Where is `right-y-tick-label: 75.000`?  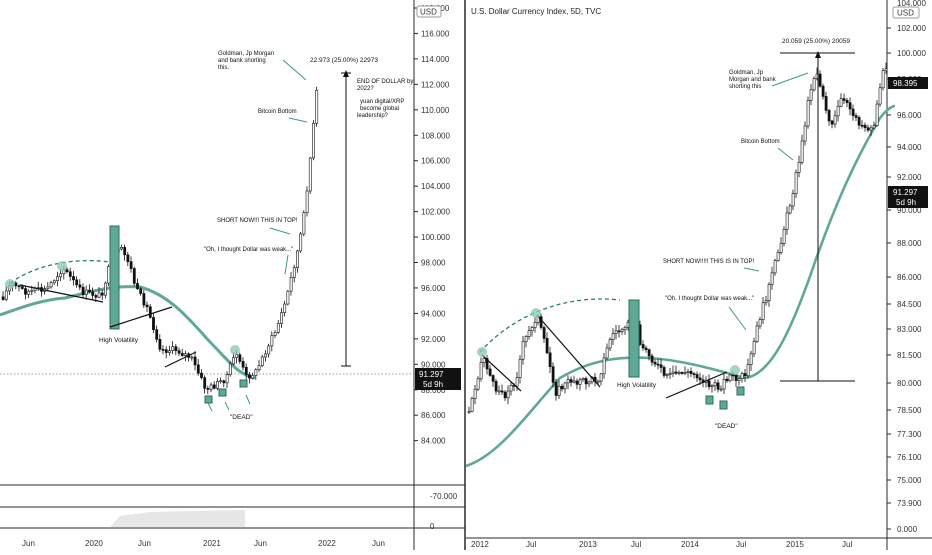
right-y-tick-label: 75.000 is located at coordinates (909, 480).